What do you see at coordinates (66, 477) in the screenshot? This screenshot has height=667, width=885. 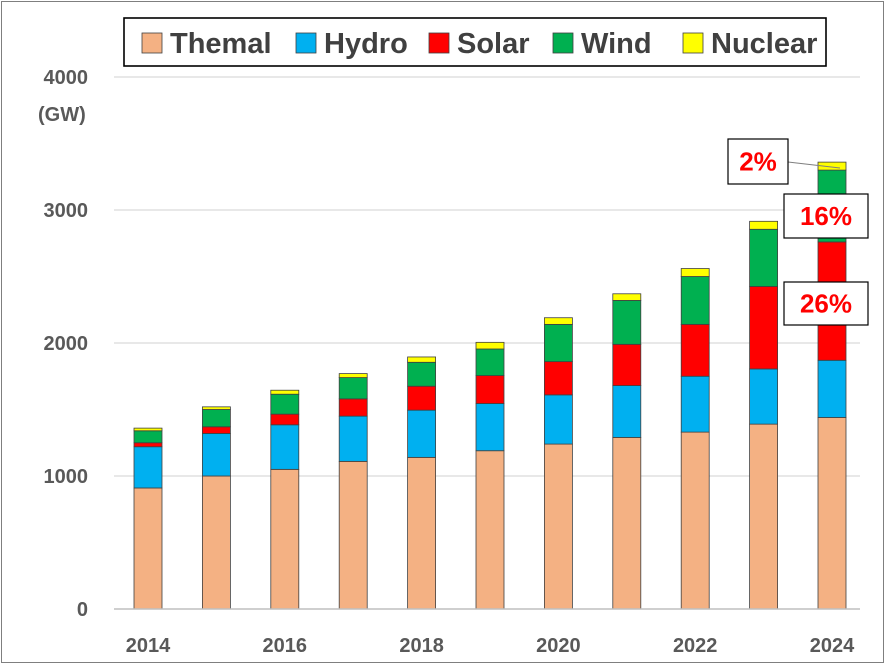 I see `y-tick-label-1000: 1000` at bounding box center [66, 477].